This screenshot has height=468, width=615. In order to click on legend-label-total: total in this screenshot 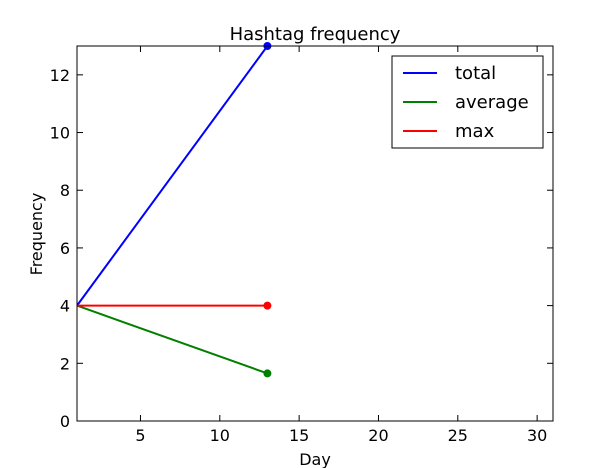, I will do `click(475, 73)`.